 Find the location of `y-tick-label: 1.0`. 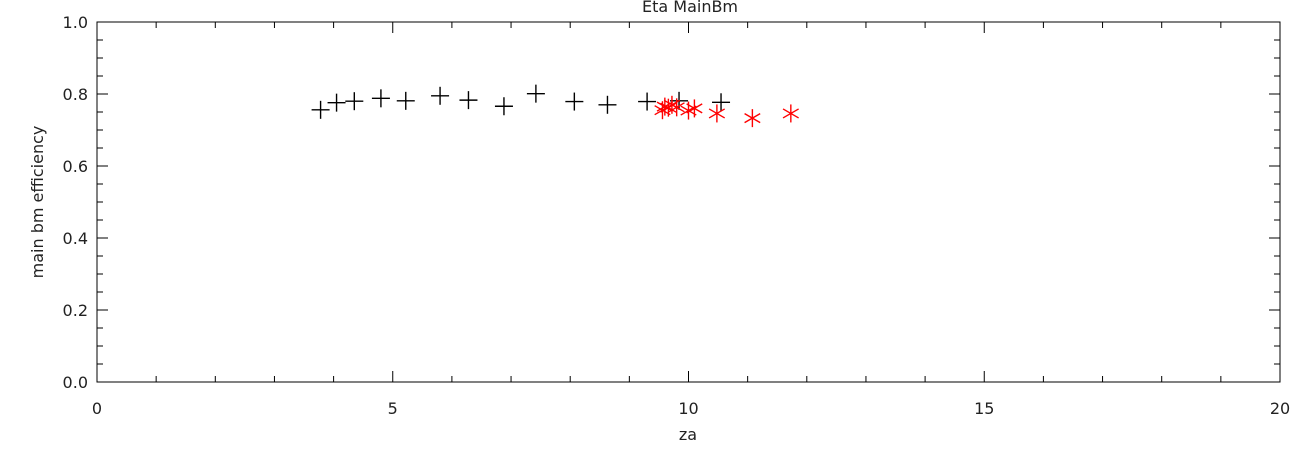

y-tick-label: 1.0 is located at coordinates (75, 22).